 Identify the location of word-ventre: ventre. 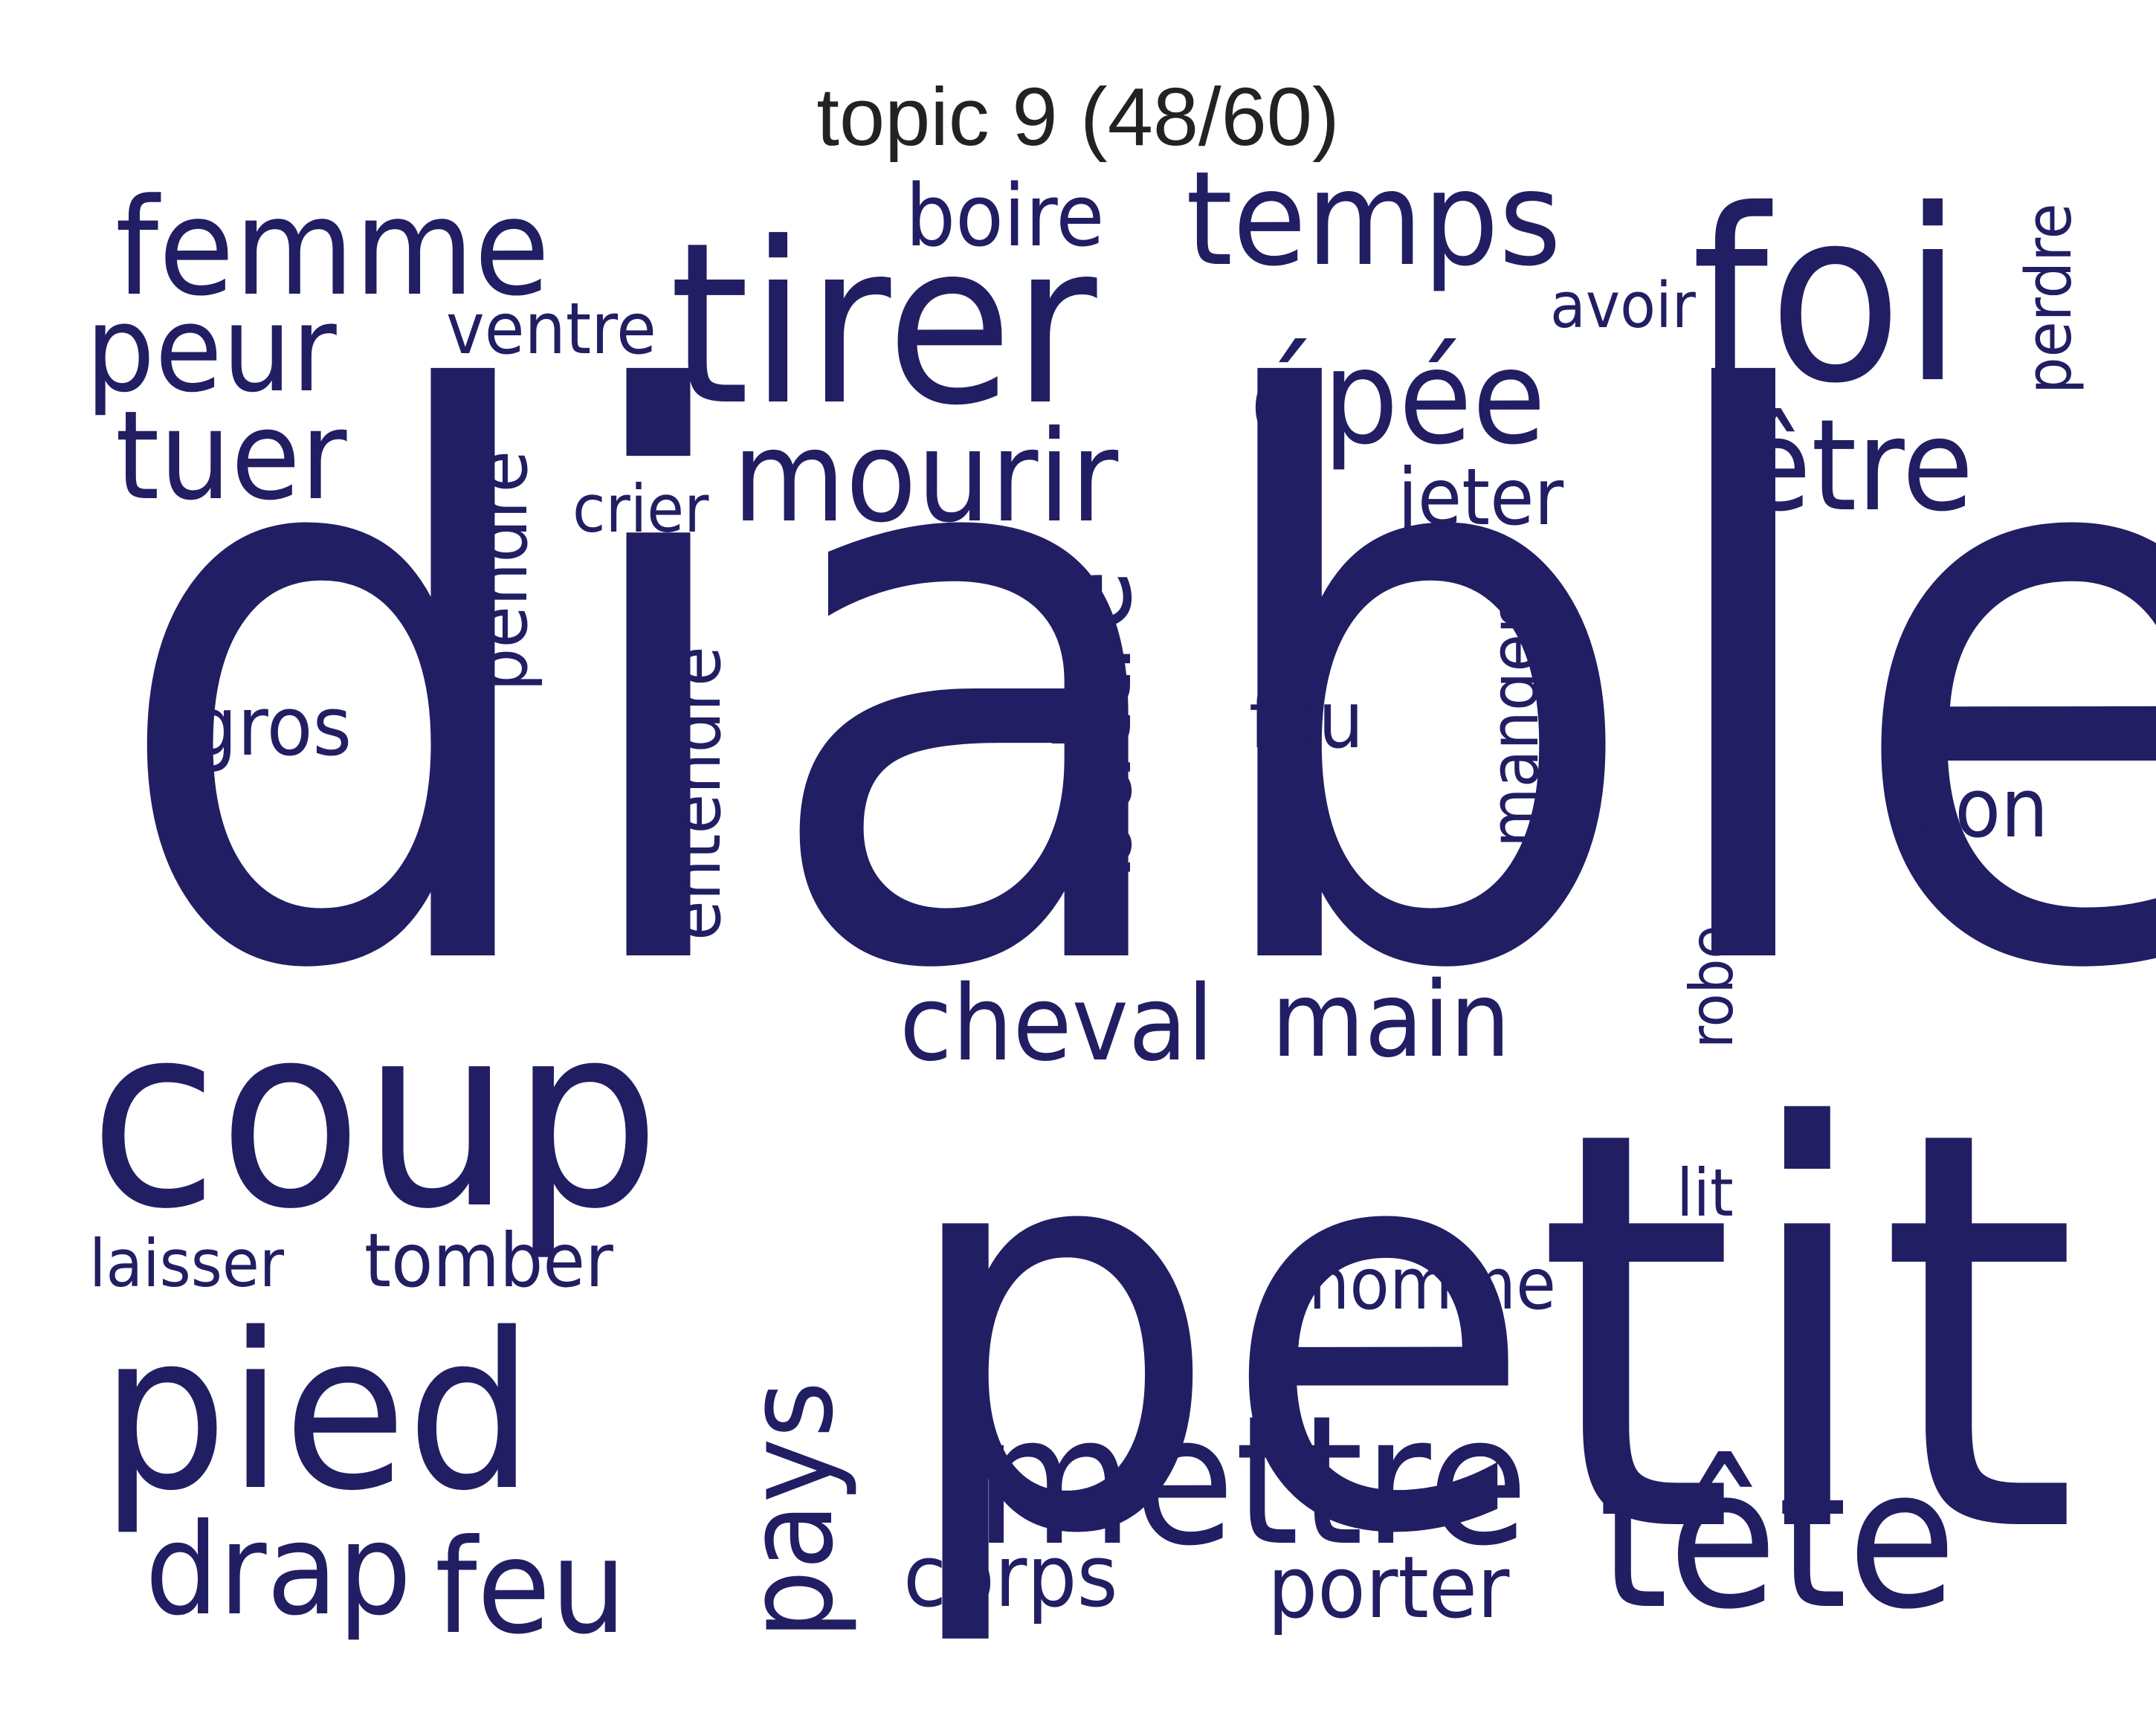
(551, 329).